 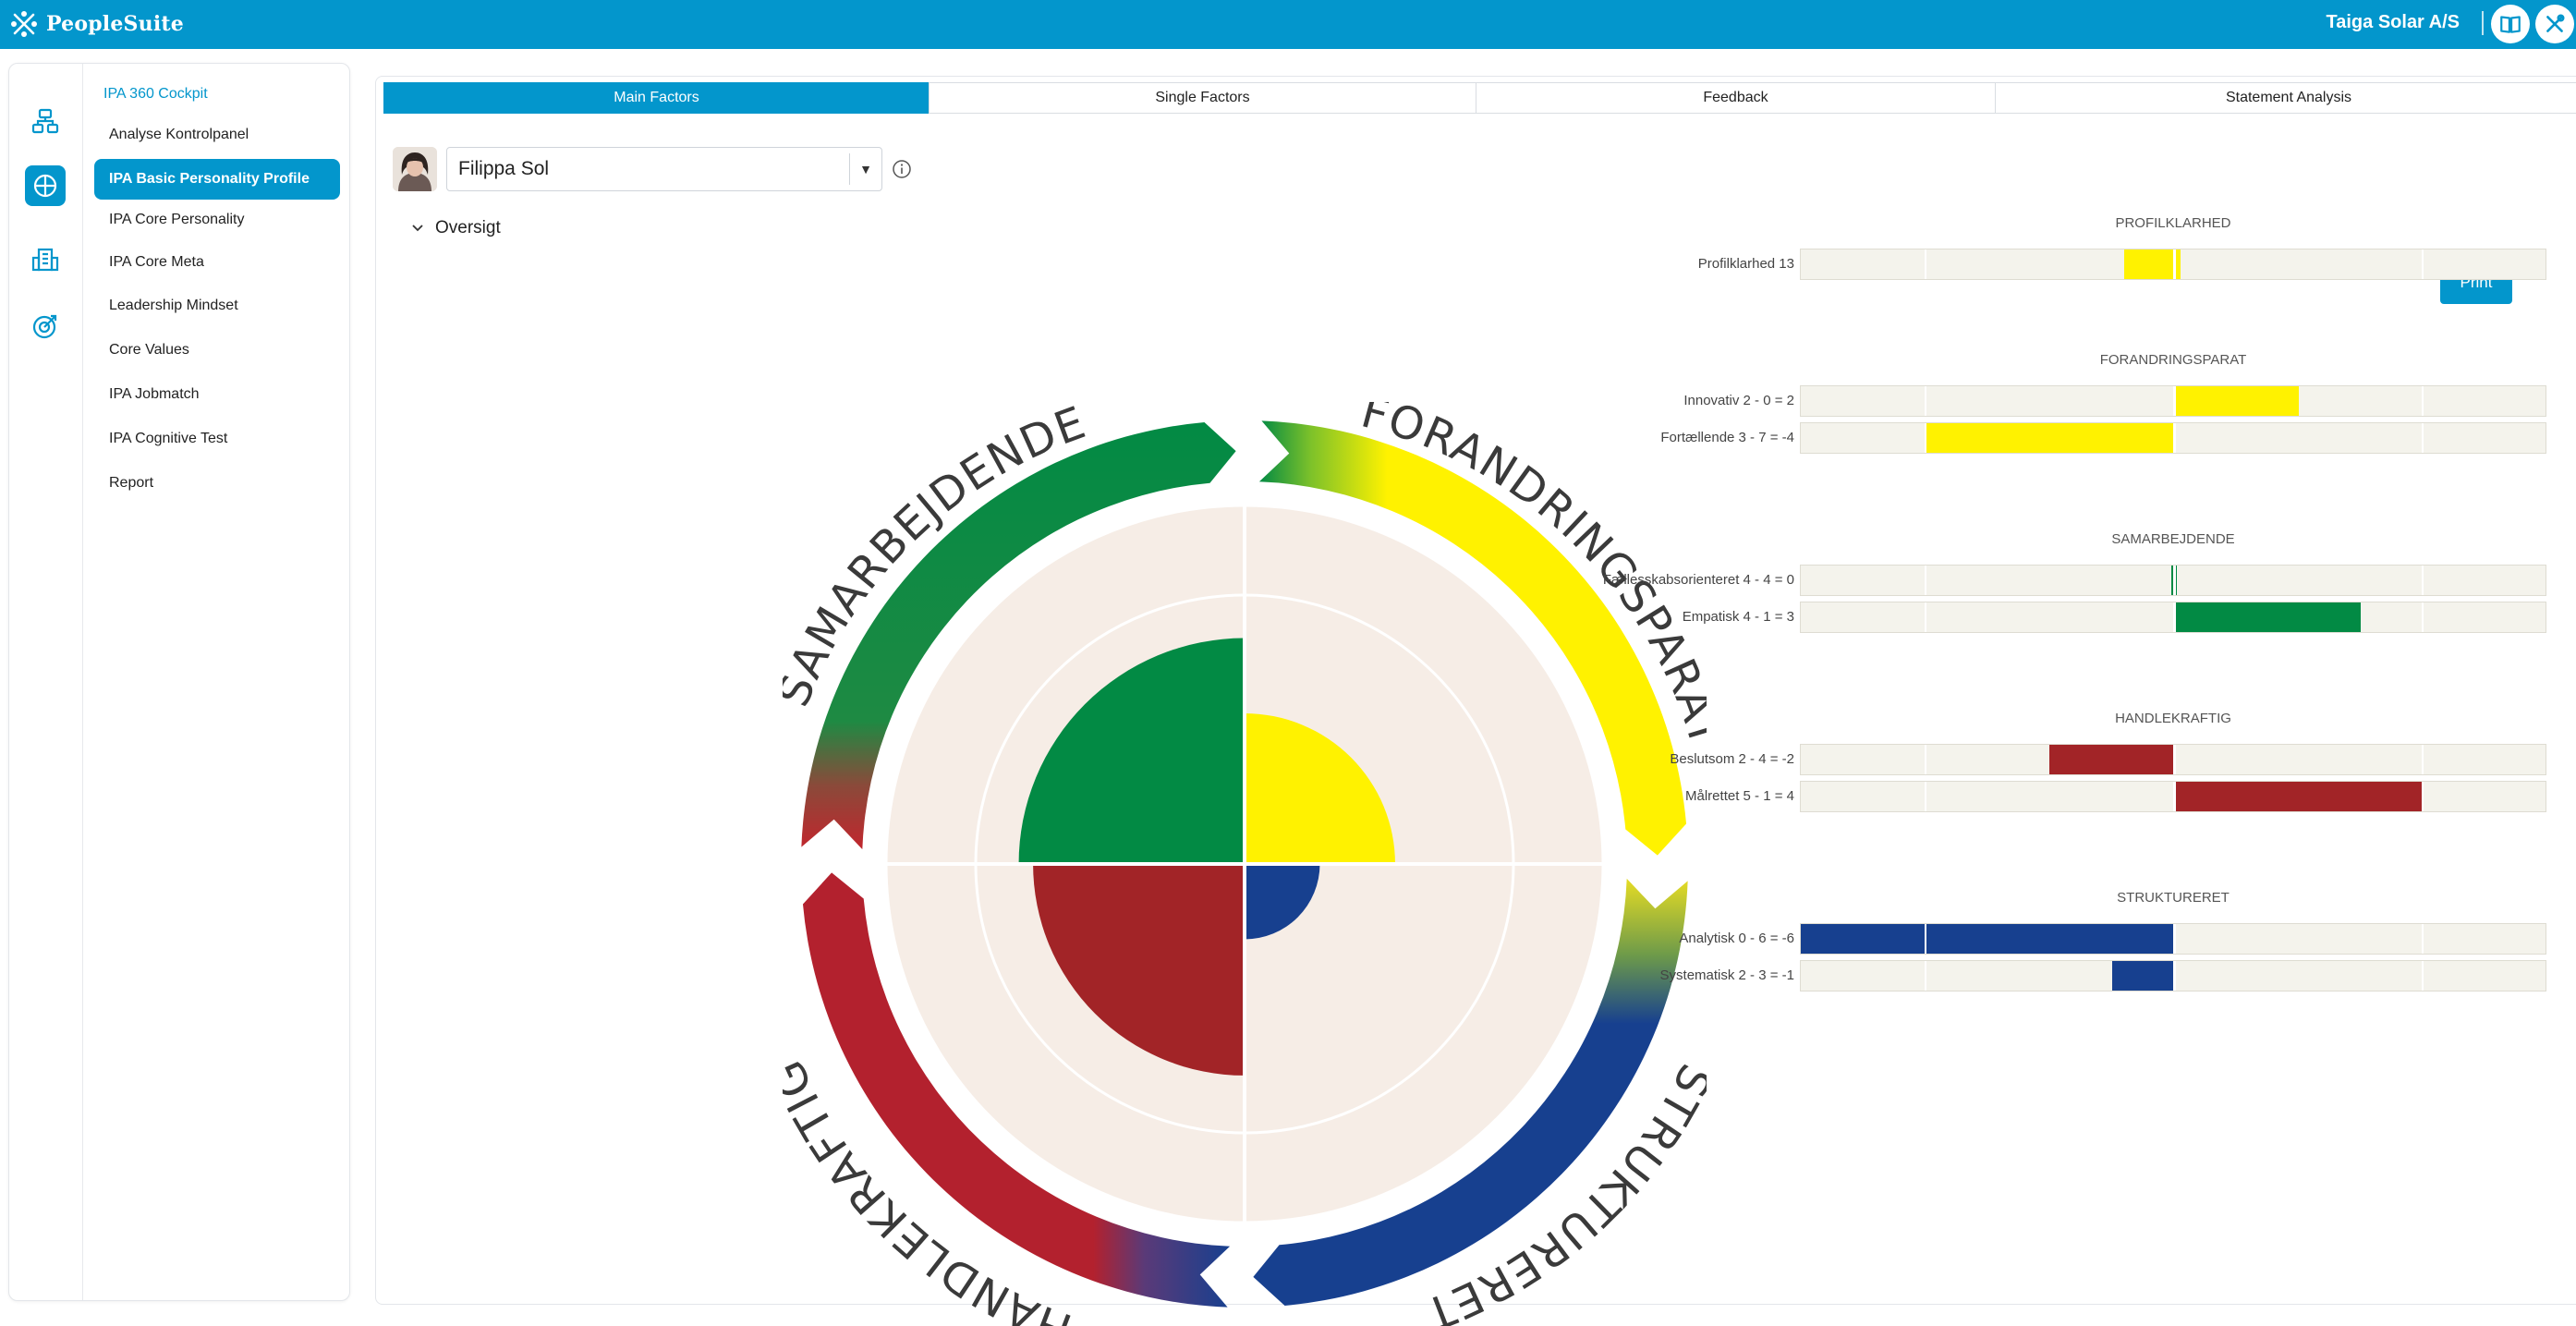 What do you see at coordinates (2173, 718) in the screenshot?
I see `section-title: HANDLEKRAFTIG` at bounding box center [2173, 718].